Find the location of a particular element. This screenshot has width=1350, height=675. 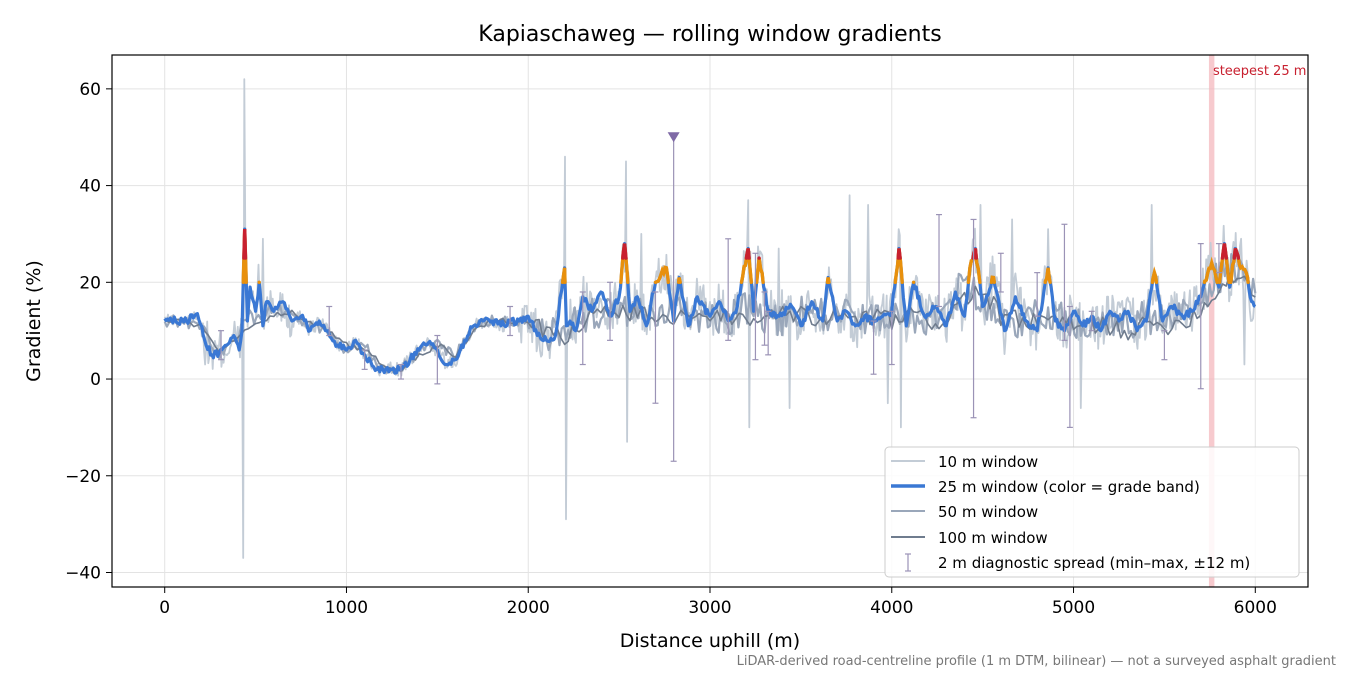

series-100m-line is located at coordinates (710, 322).